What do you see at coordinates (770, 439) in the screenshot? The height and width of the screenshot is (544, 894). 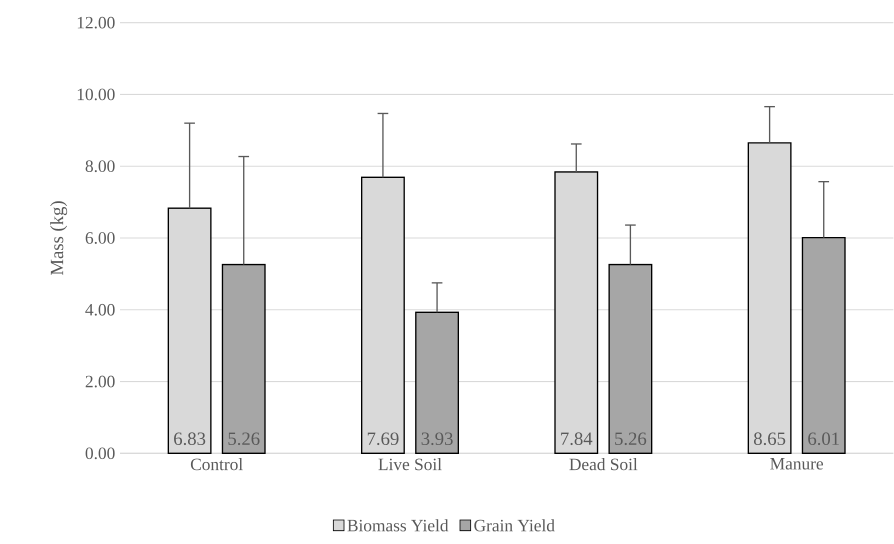 I see `data-label: 8.65` at bounding box center [770, 439].